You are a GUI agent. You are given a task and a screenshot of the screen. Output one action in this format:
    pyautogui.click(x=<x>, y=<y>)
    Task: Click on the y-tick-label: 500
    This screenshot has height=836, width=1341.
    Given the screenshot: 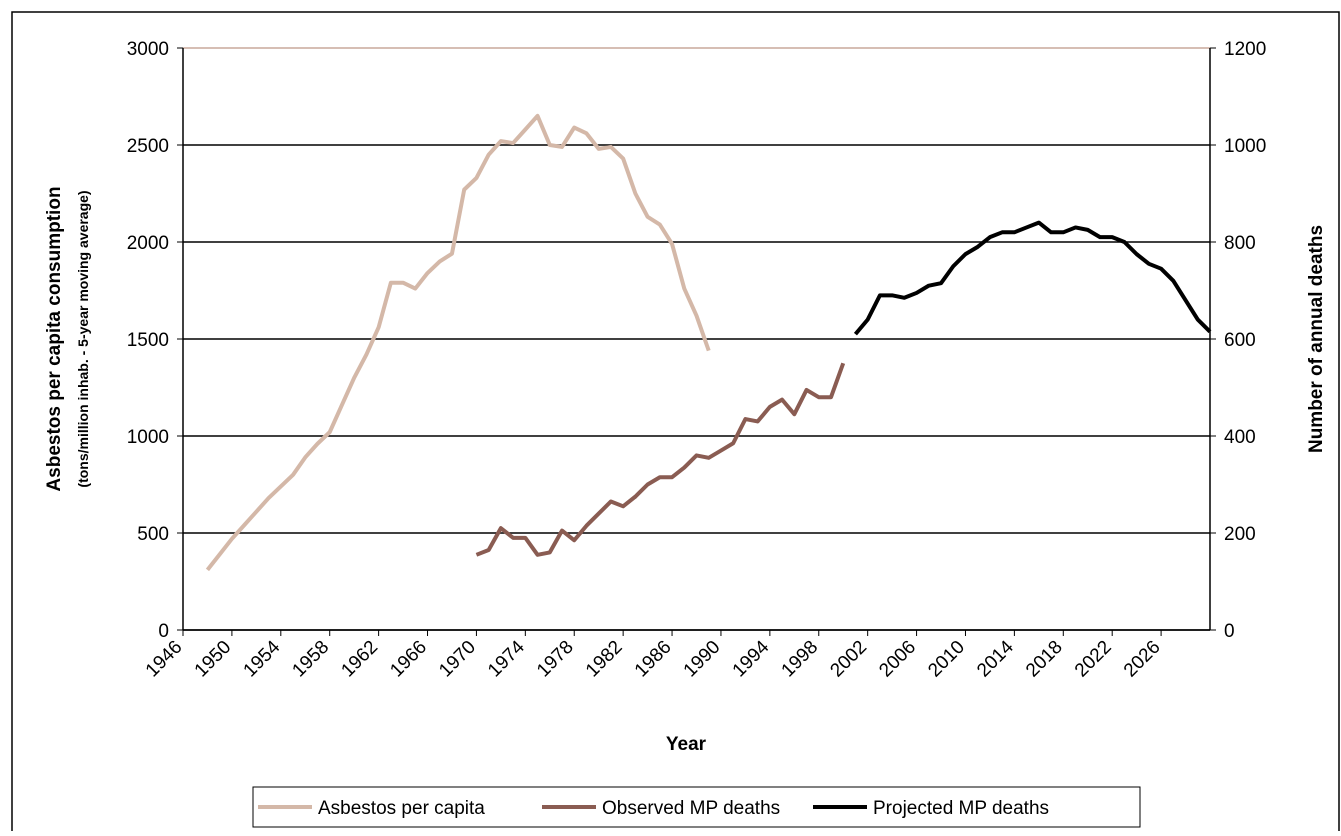 What is the action you would take?
    pyautogui.click(x=153, y=534)
    